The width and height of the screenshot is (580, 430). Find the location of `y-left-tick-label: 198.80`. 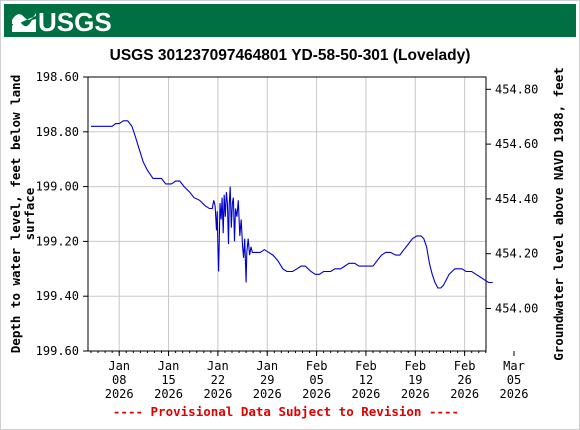

y-left-tick-label: 198.80 is located at coordinates (57, 132).